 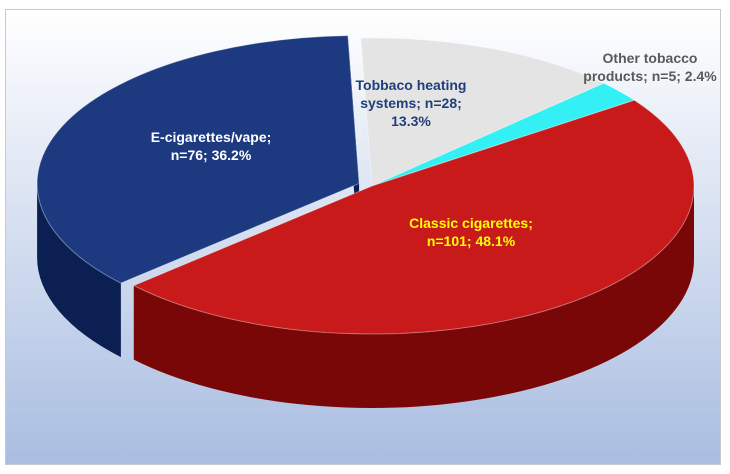 What do you see at coordinates (211, 146) in the screenshot?
I see `data-label-e-cigarettes-vape: E-cigarettes/vape; n=76; 36.2%` at bounding box center [211, 146].